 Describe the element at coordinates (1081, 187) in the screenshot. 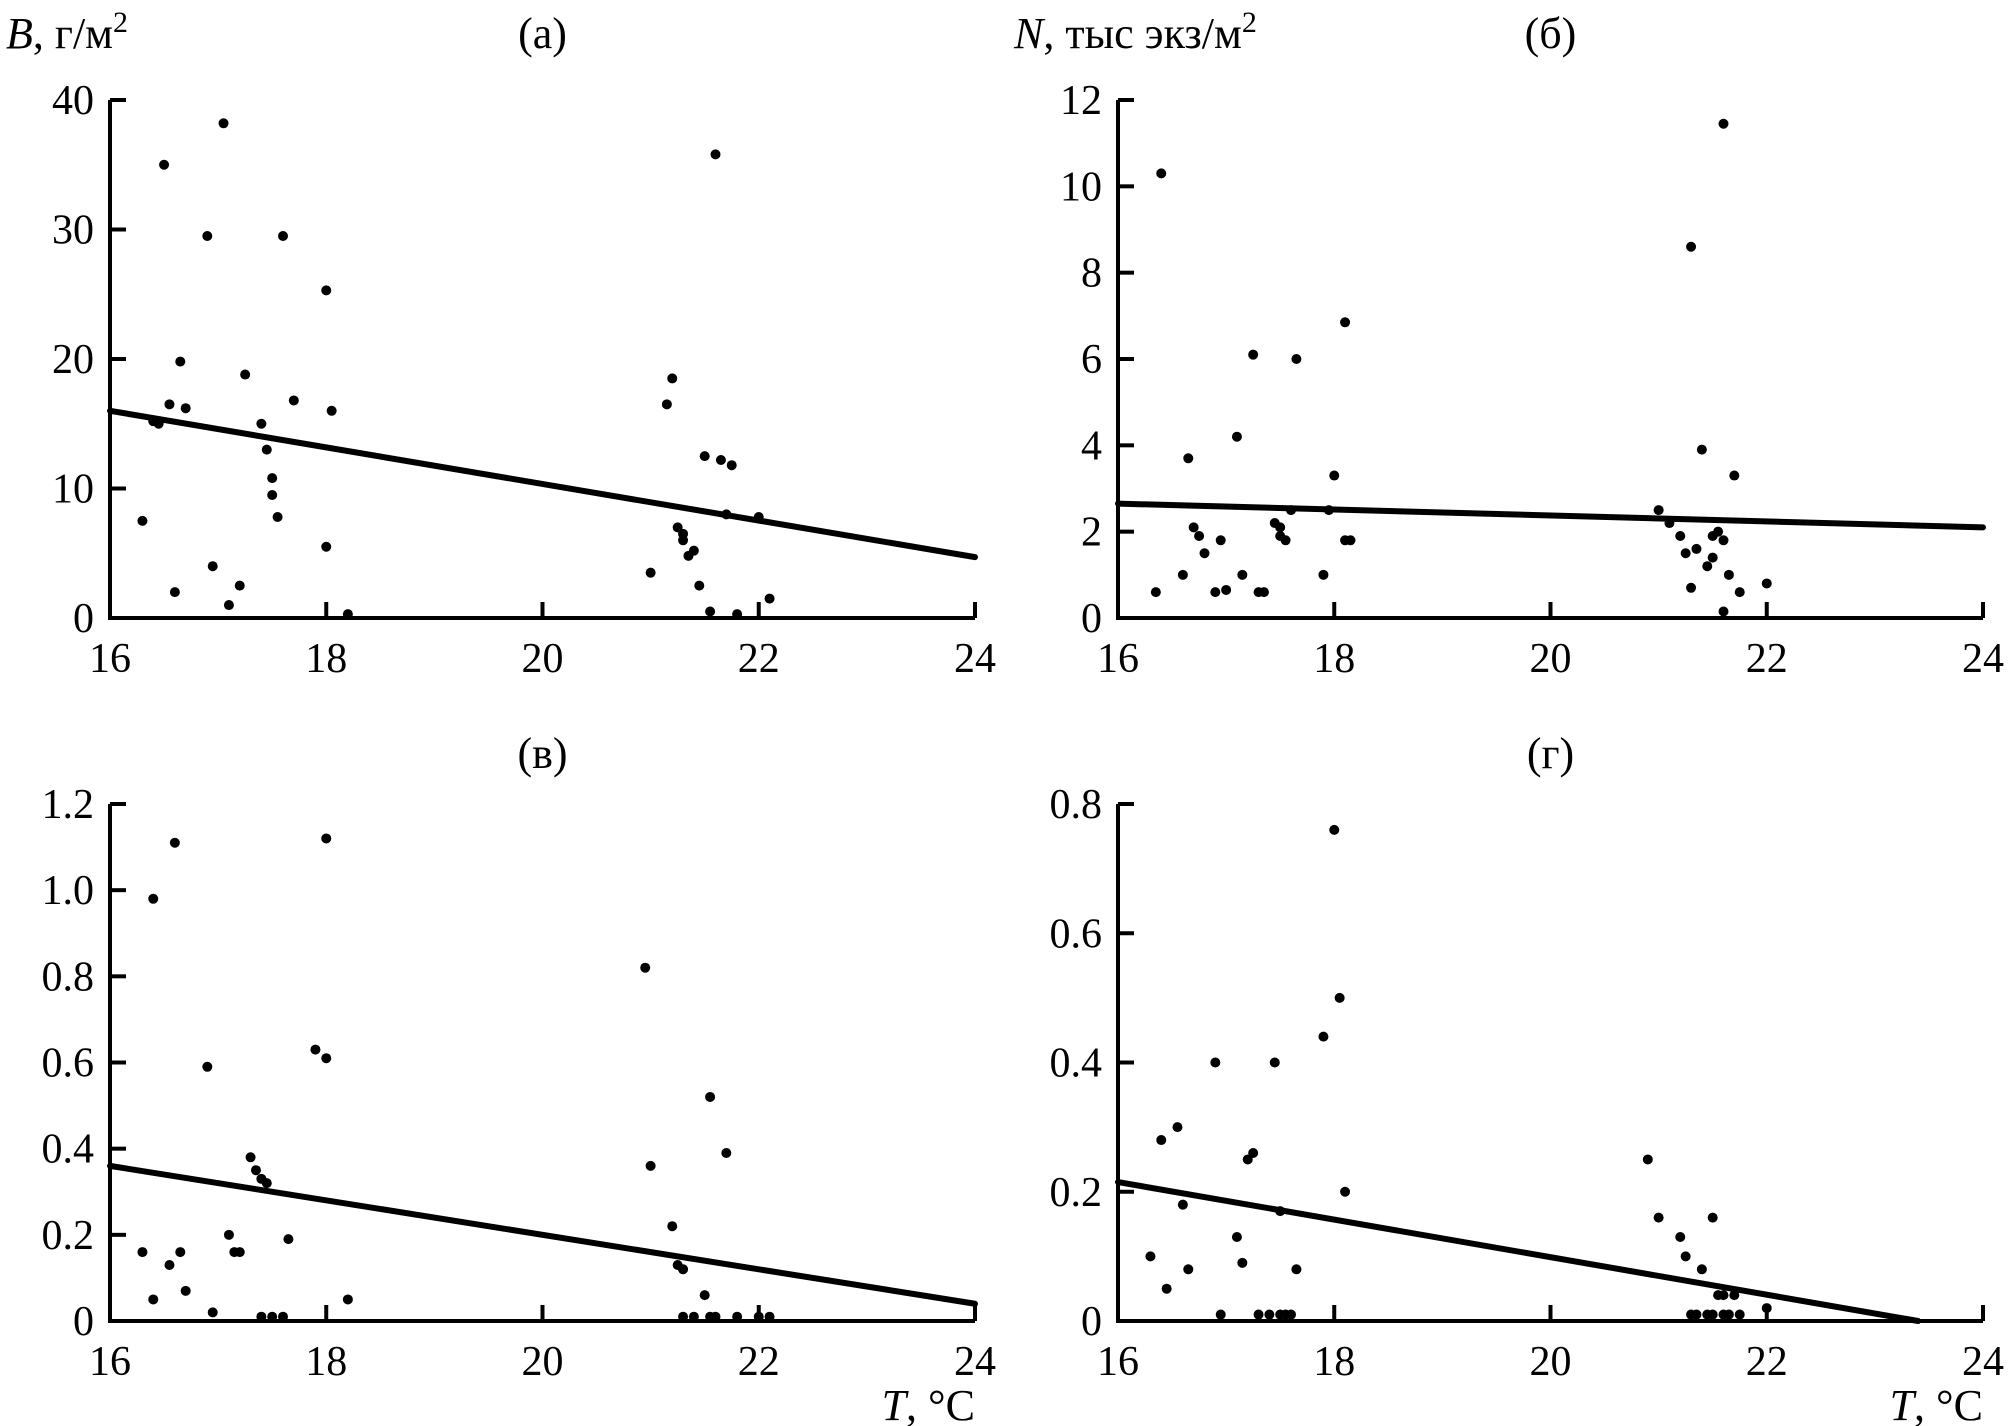

I see `y-tick-label: 10` at that location.